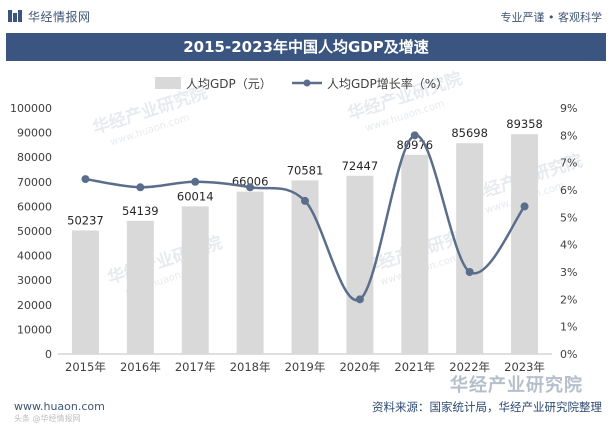 The height and width of the screenshot is (426, 612). Describe the element at coordinates (568, 108) in the screenshot. I see `y-right-tick-label: 9%` at that location.